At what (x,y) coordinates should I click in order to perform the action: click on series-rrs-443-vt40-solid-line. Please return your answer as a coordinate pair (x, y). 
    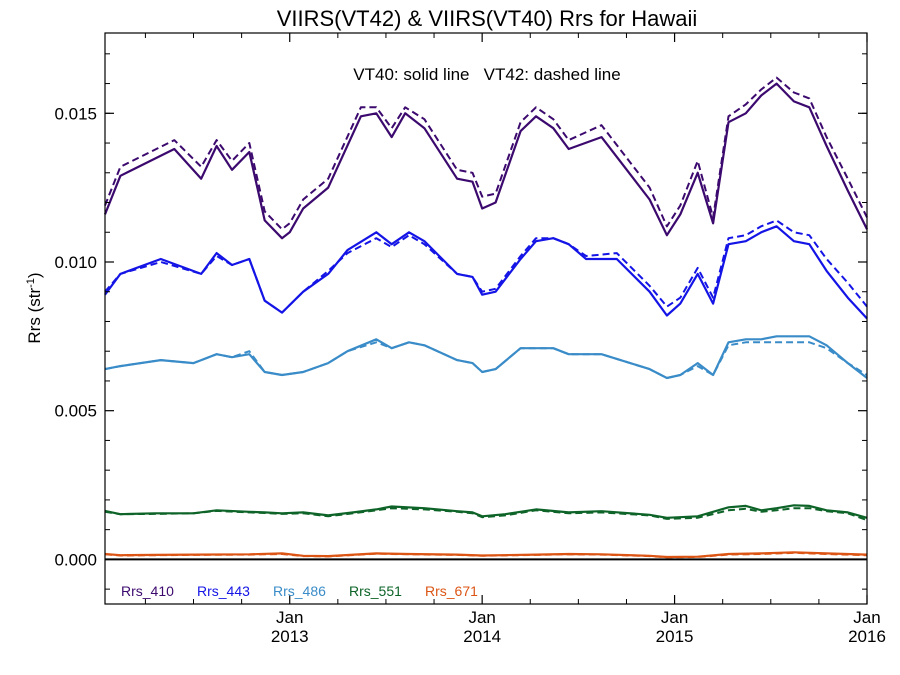
    Looking at the image, I should click on (486, 272).